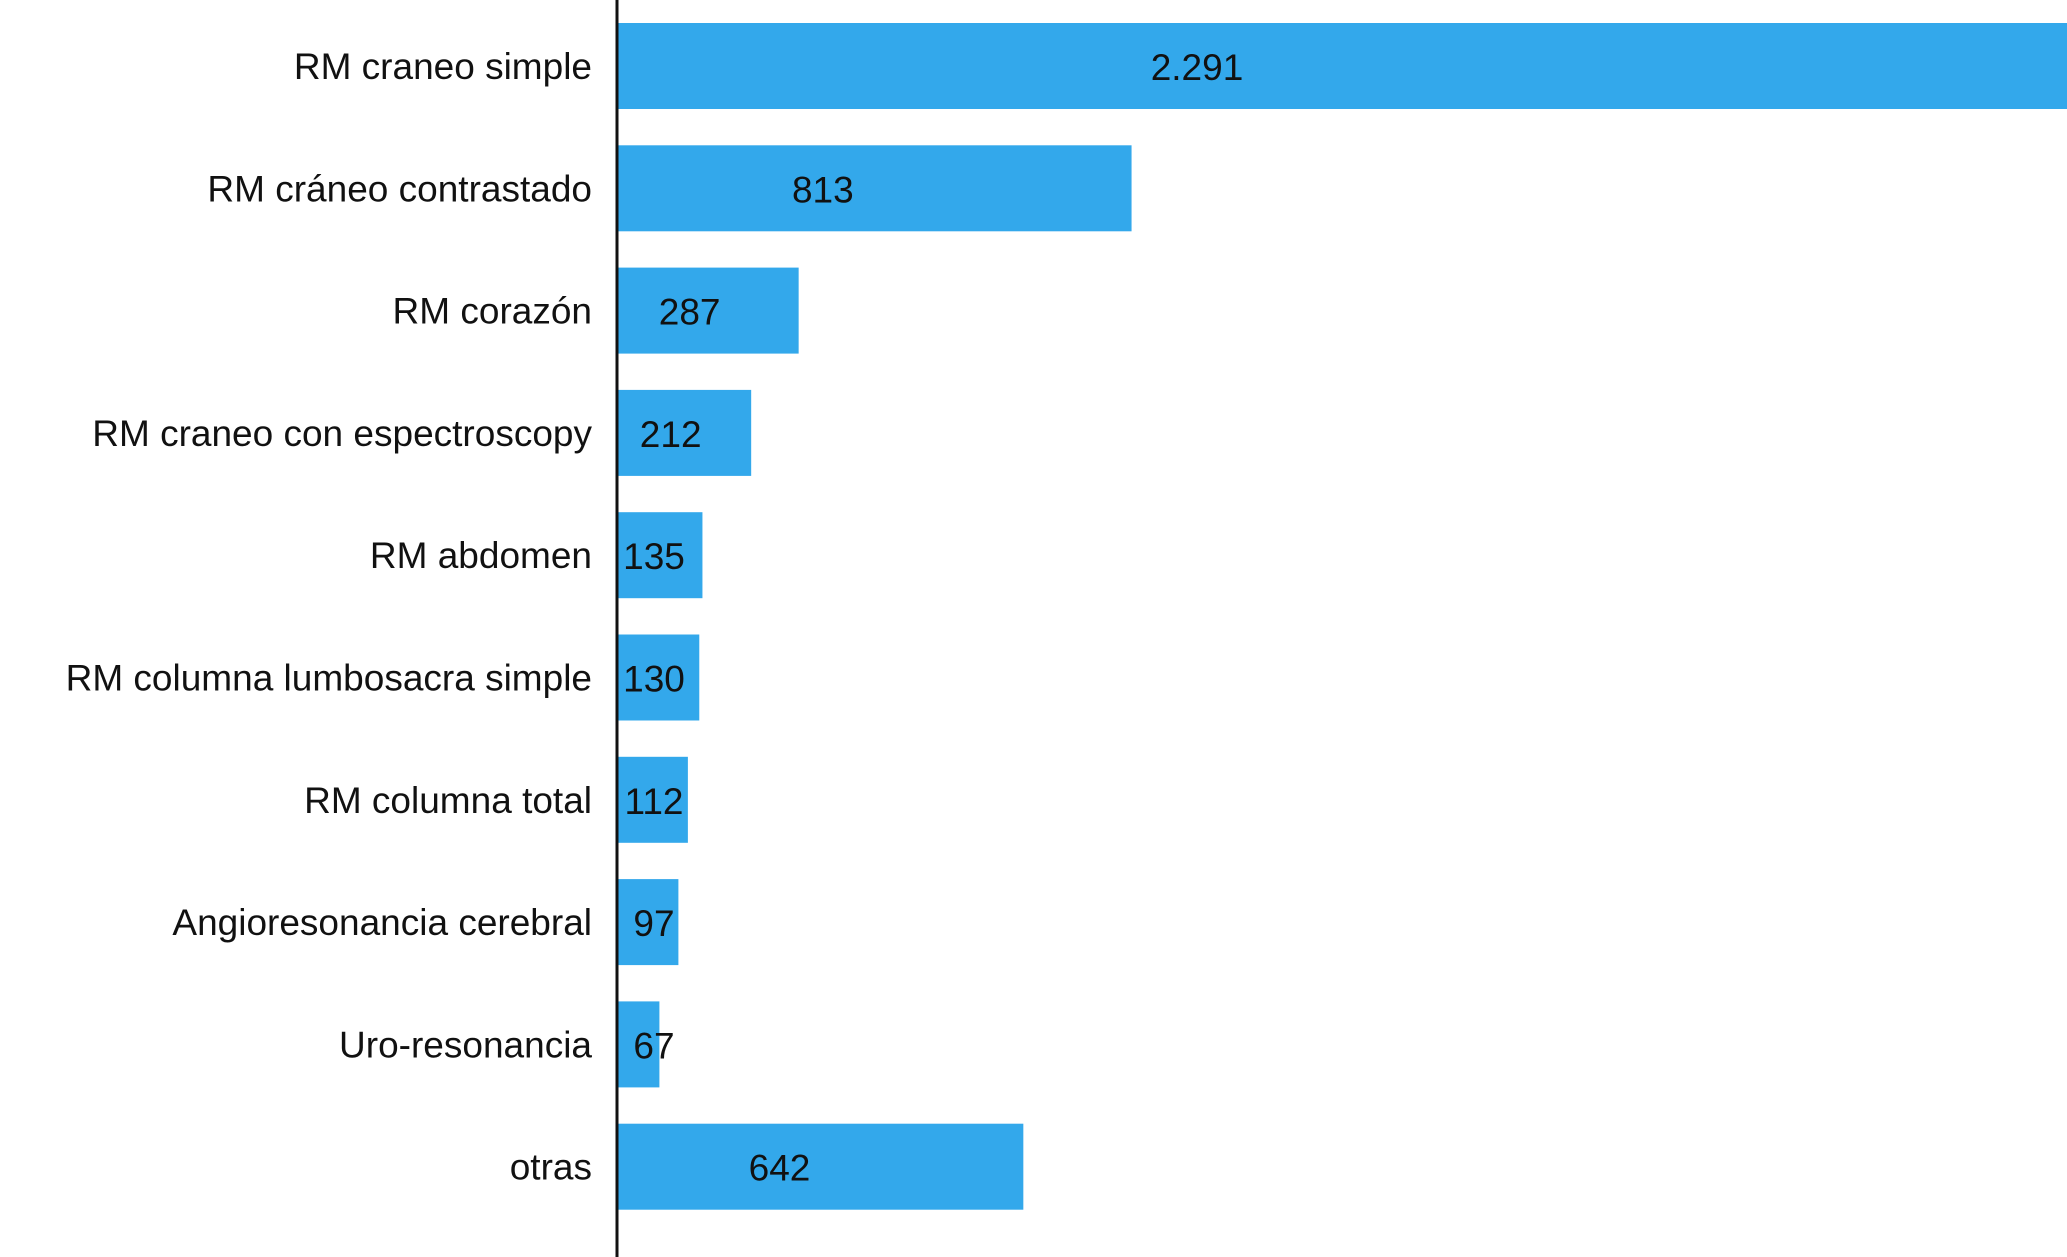 Image resolution: width=2067 pixels, height=1257 pixels. Describe the element at coordinates (329, 678) in the screenshot. I see `category-label: RM columna lumbosacra simple` at that location.